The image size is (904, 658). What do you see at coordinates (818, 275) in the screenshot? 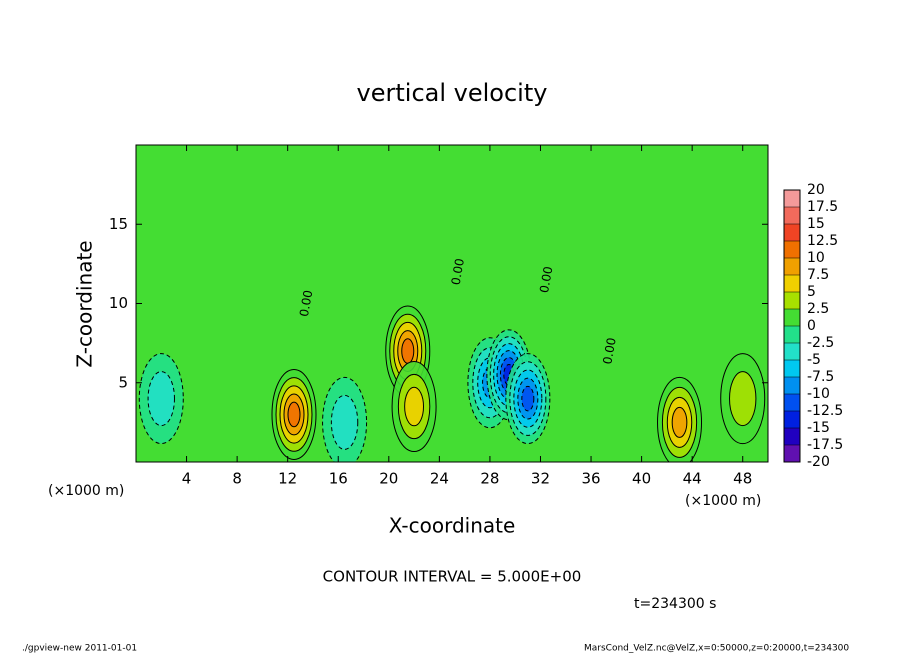
I see `colorbar-label: 7.5` at bounding box center [818, 275].